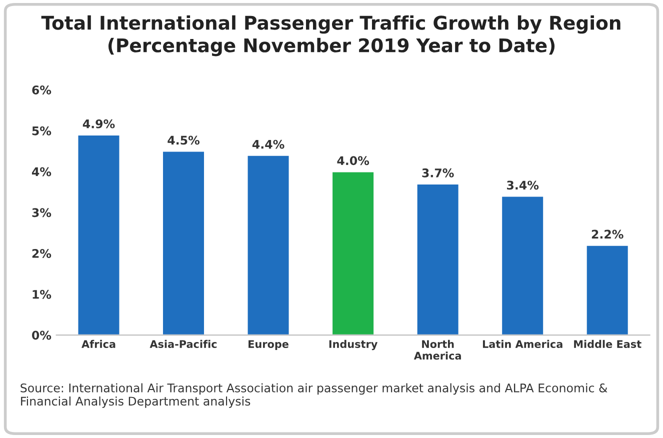 This screenshot has height=438, width=663. What do you see at coordinates (314, 395) in the screenshot?
I see `source-note: Source: International Air Transport Association air passenger market analysis and ALPA Economic & Financial Analysis Department analysis` at bounding box center [314, 395].